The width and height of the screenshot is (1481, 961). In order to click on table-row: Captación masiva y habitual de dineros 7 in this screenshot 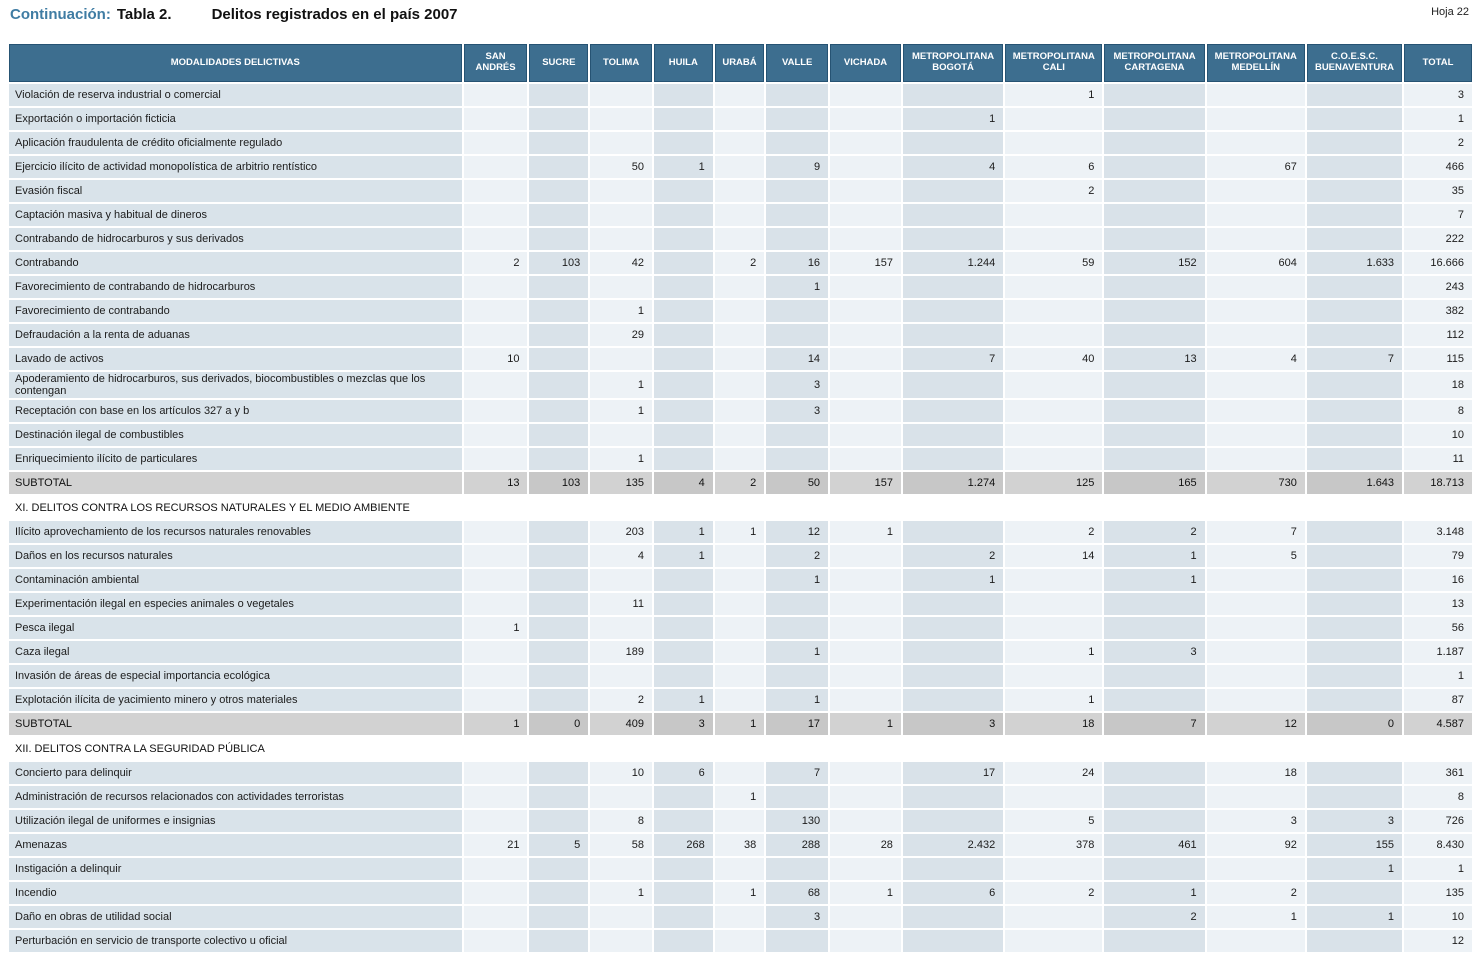, I will do `click(740, 215)`.